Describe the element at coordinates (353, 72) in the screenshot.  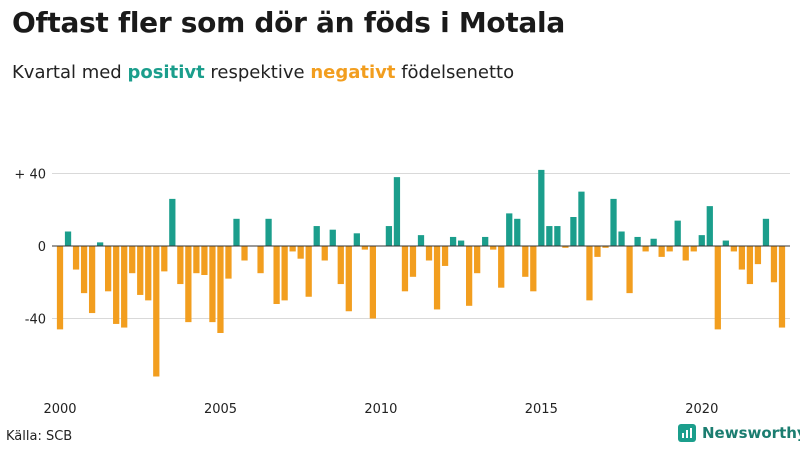
I see `subtitle-negative: negativt` at that location.